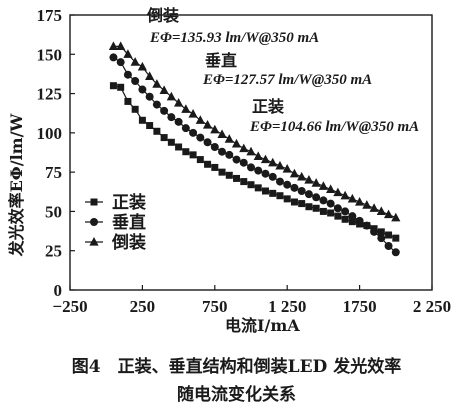 This screenshot has width=473, height=409. I want to click on x-tick-label: 750, so click(215, 306).